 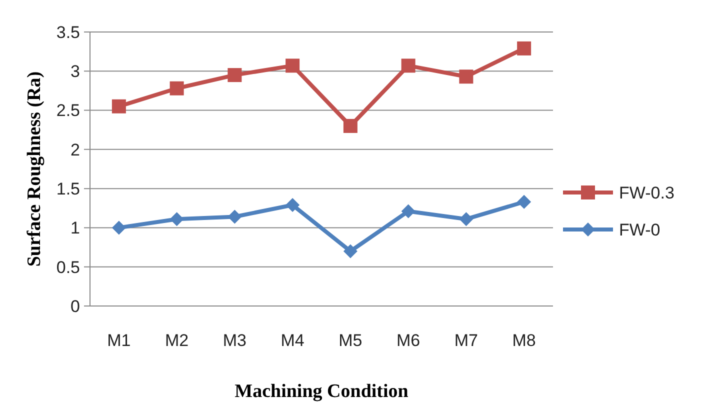 What do you see at coordinates (75, 228) in the screenshot?
I see `y-tick-label: 1` at bounding box center [75, 228].